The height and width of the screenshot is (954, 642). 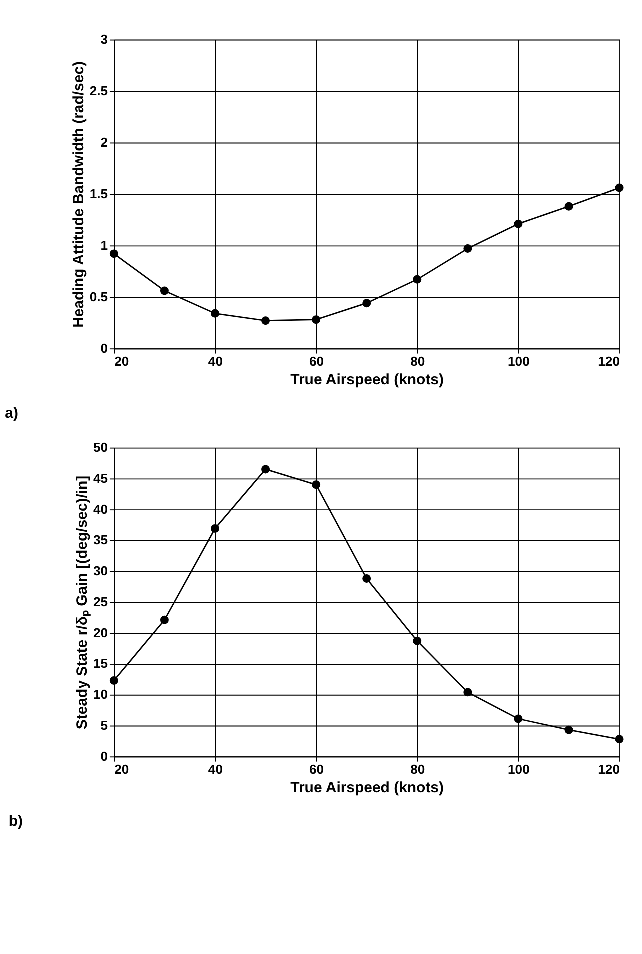 I want to click on y-tick-label: 35, so click(x=101, y=540).